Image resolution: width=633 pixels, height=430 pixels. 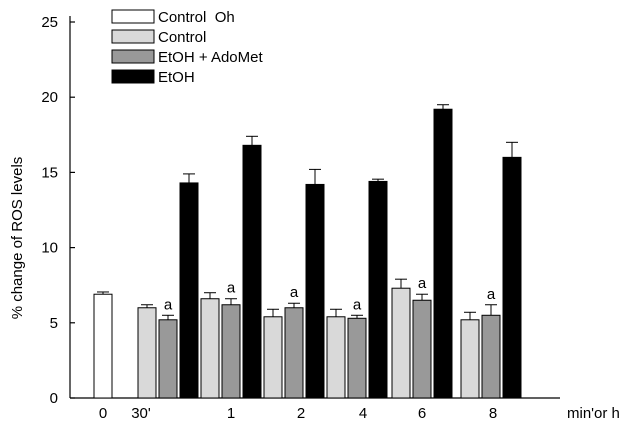 I want to click on y-tick-label: 0, so click(x=54, y=398).